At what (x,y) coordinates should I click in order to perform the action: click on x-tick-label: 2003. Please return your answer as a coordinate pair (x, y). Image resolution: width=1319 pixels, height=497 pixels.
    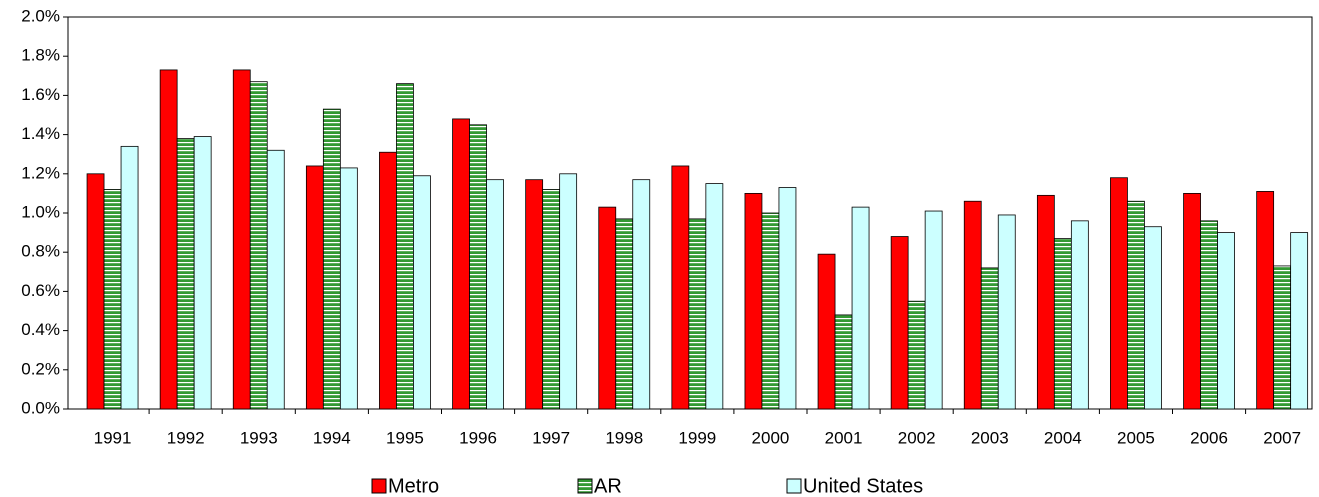
    Looking at the image, I should click on (990, 437).